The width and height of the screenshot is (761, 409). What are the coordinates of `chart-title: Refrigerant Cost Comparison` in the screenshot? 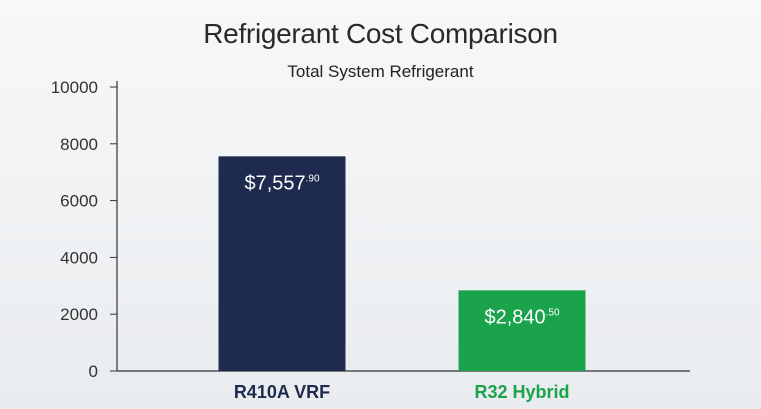 It's located at (380, 33).